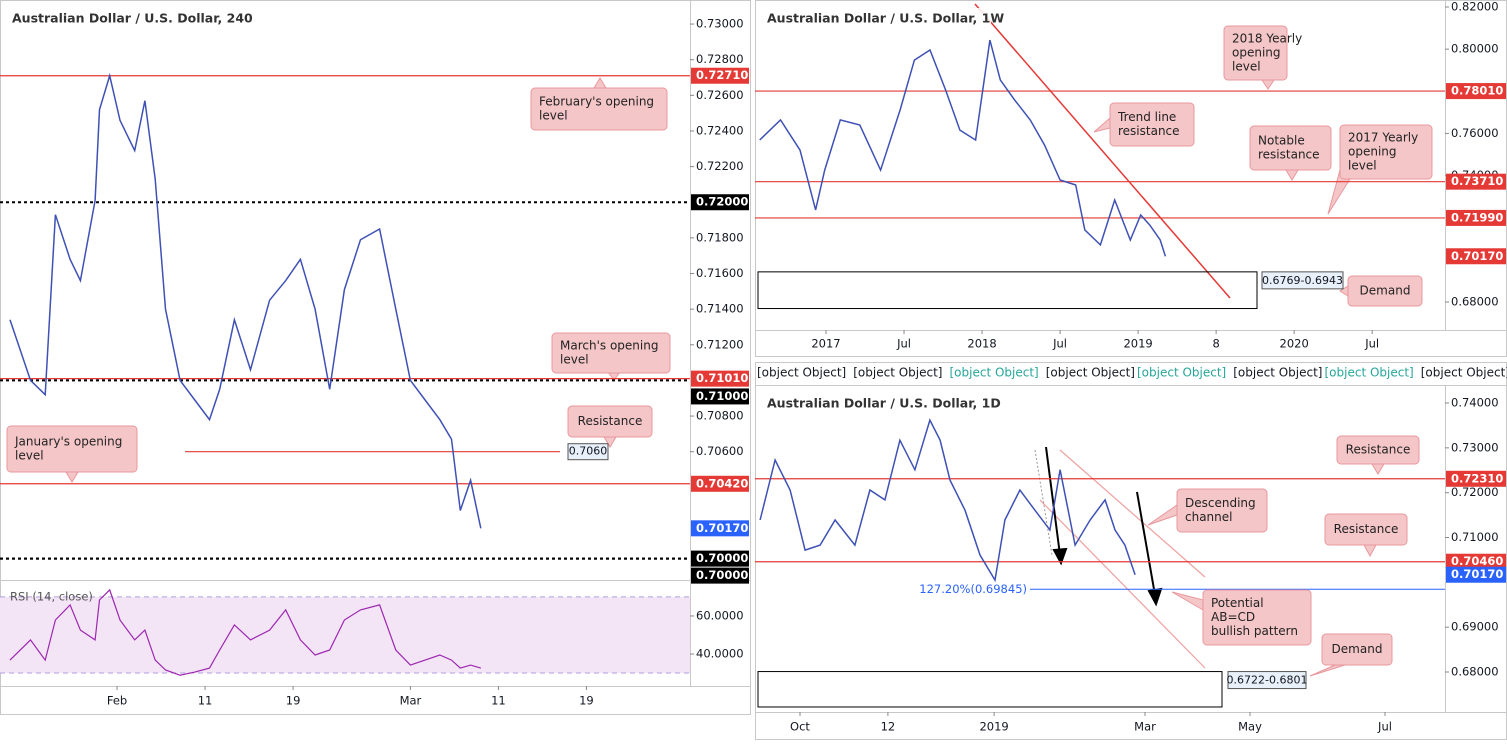  I want to click on channel-line, so click(1122, 584).